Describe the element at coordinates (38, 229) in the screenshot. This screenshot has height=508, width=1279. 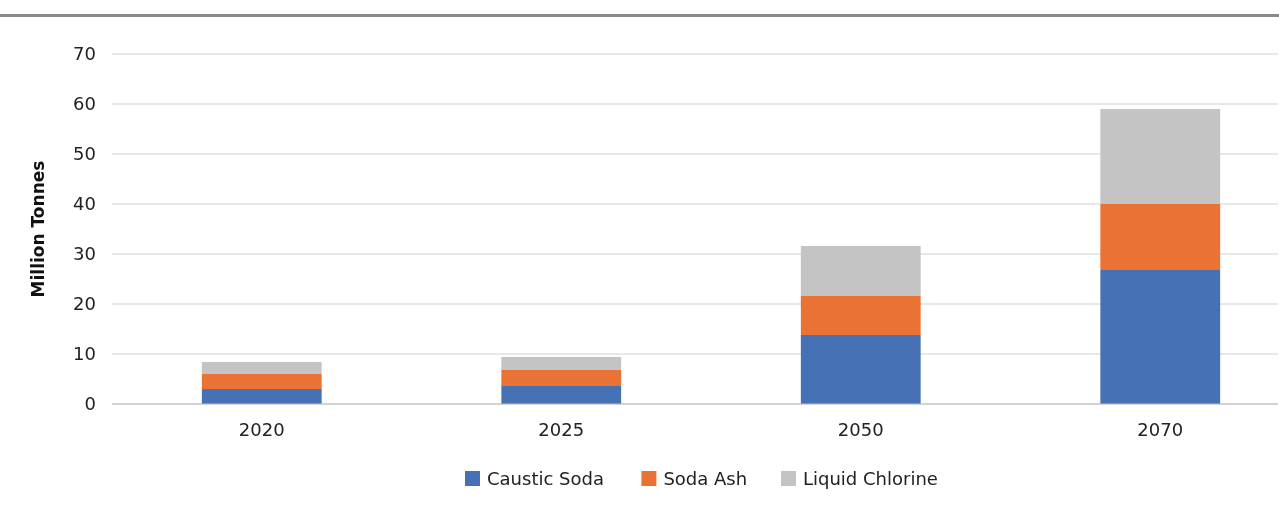
I see `y-axis-title: Million Tonnes` at that location.